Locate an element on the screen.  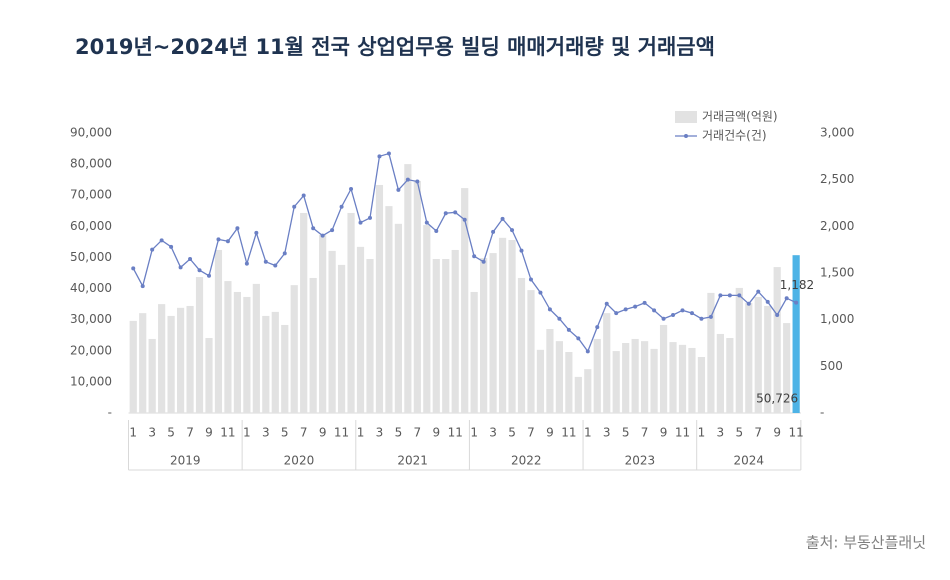
legend-label: 거래건수(건) is located at coordinates (734, 136).